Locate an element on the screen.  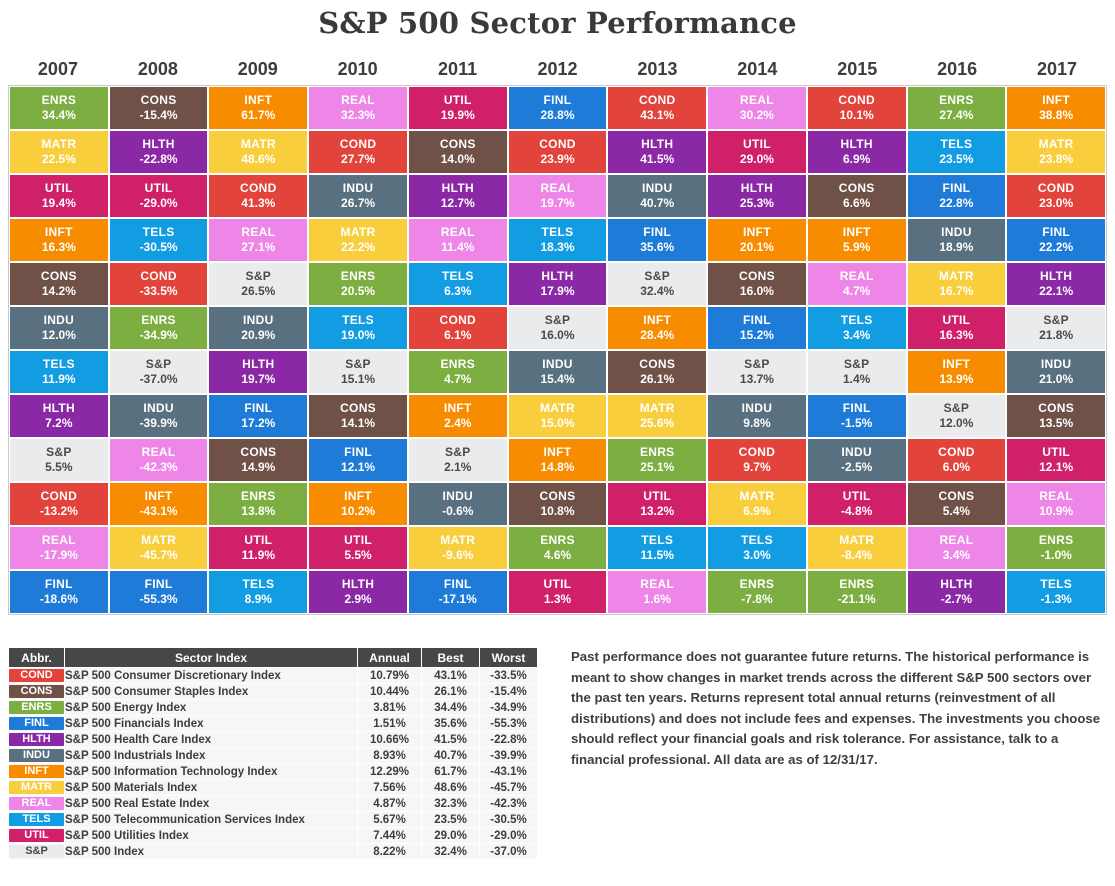
sector-cell: S&P 1.4% is located at coordinates (856, 372).